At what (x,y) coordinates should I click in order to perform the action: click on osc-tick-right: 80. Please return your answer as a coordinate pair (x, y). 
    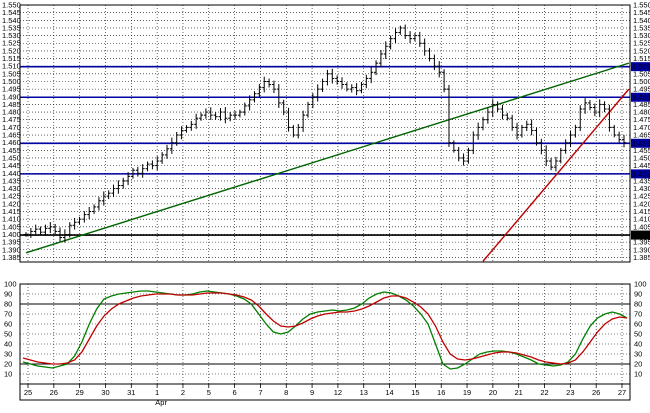
    Looking at the image, I should click on (638, 304).